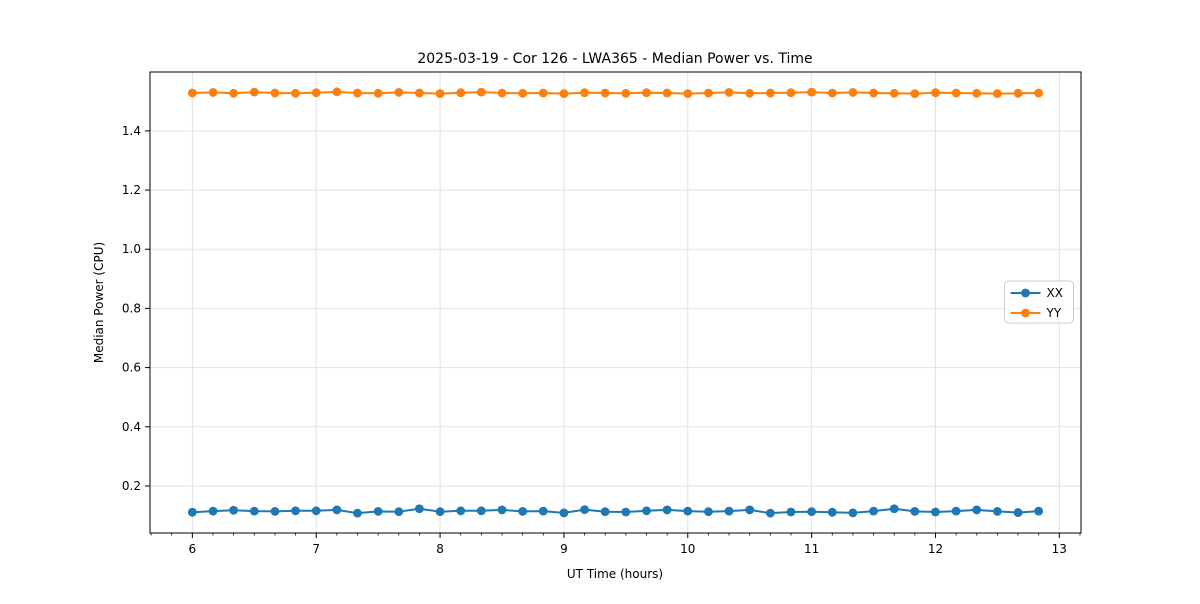 The width and height of the screenshot is (1200, 604). I want to click on y-tick-label: 1.2, so click(131, 190).